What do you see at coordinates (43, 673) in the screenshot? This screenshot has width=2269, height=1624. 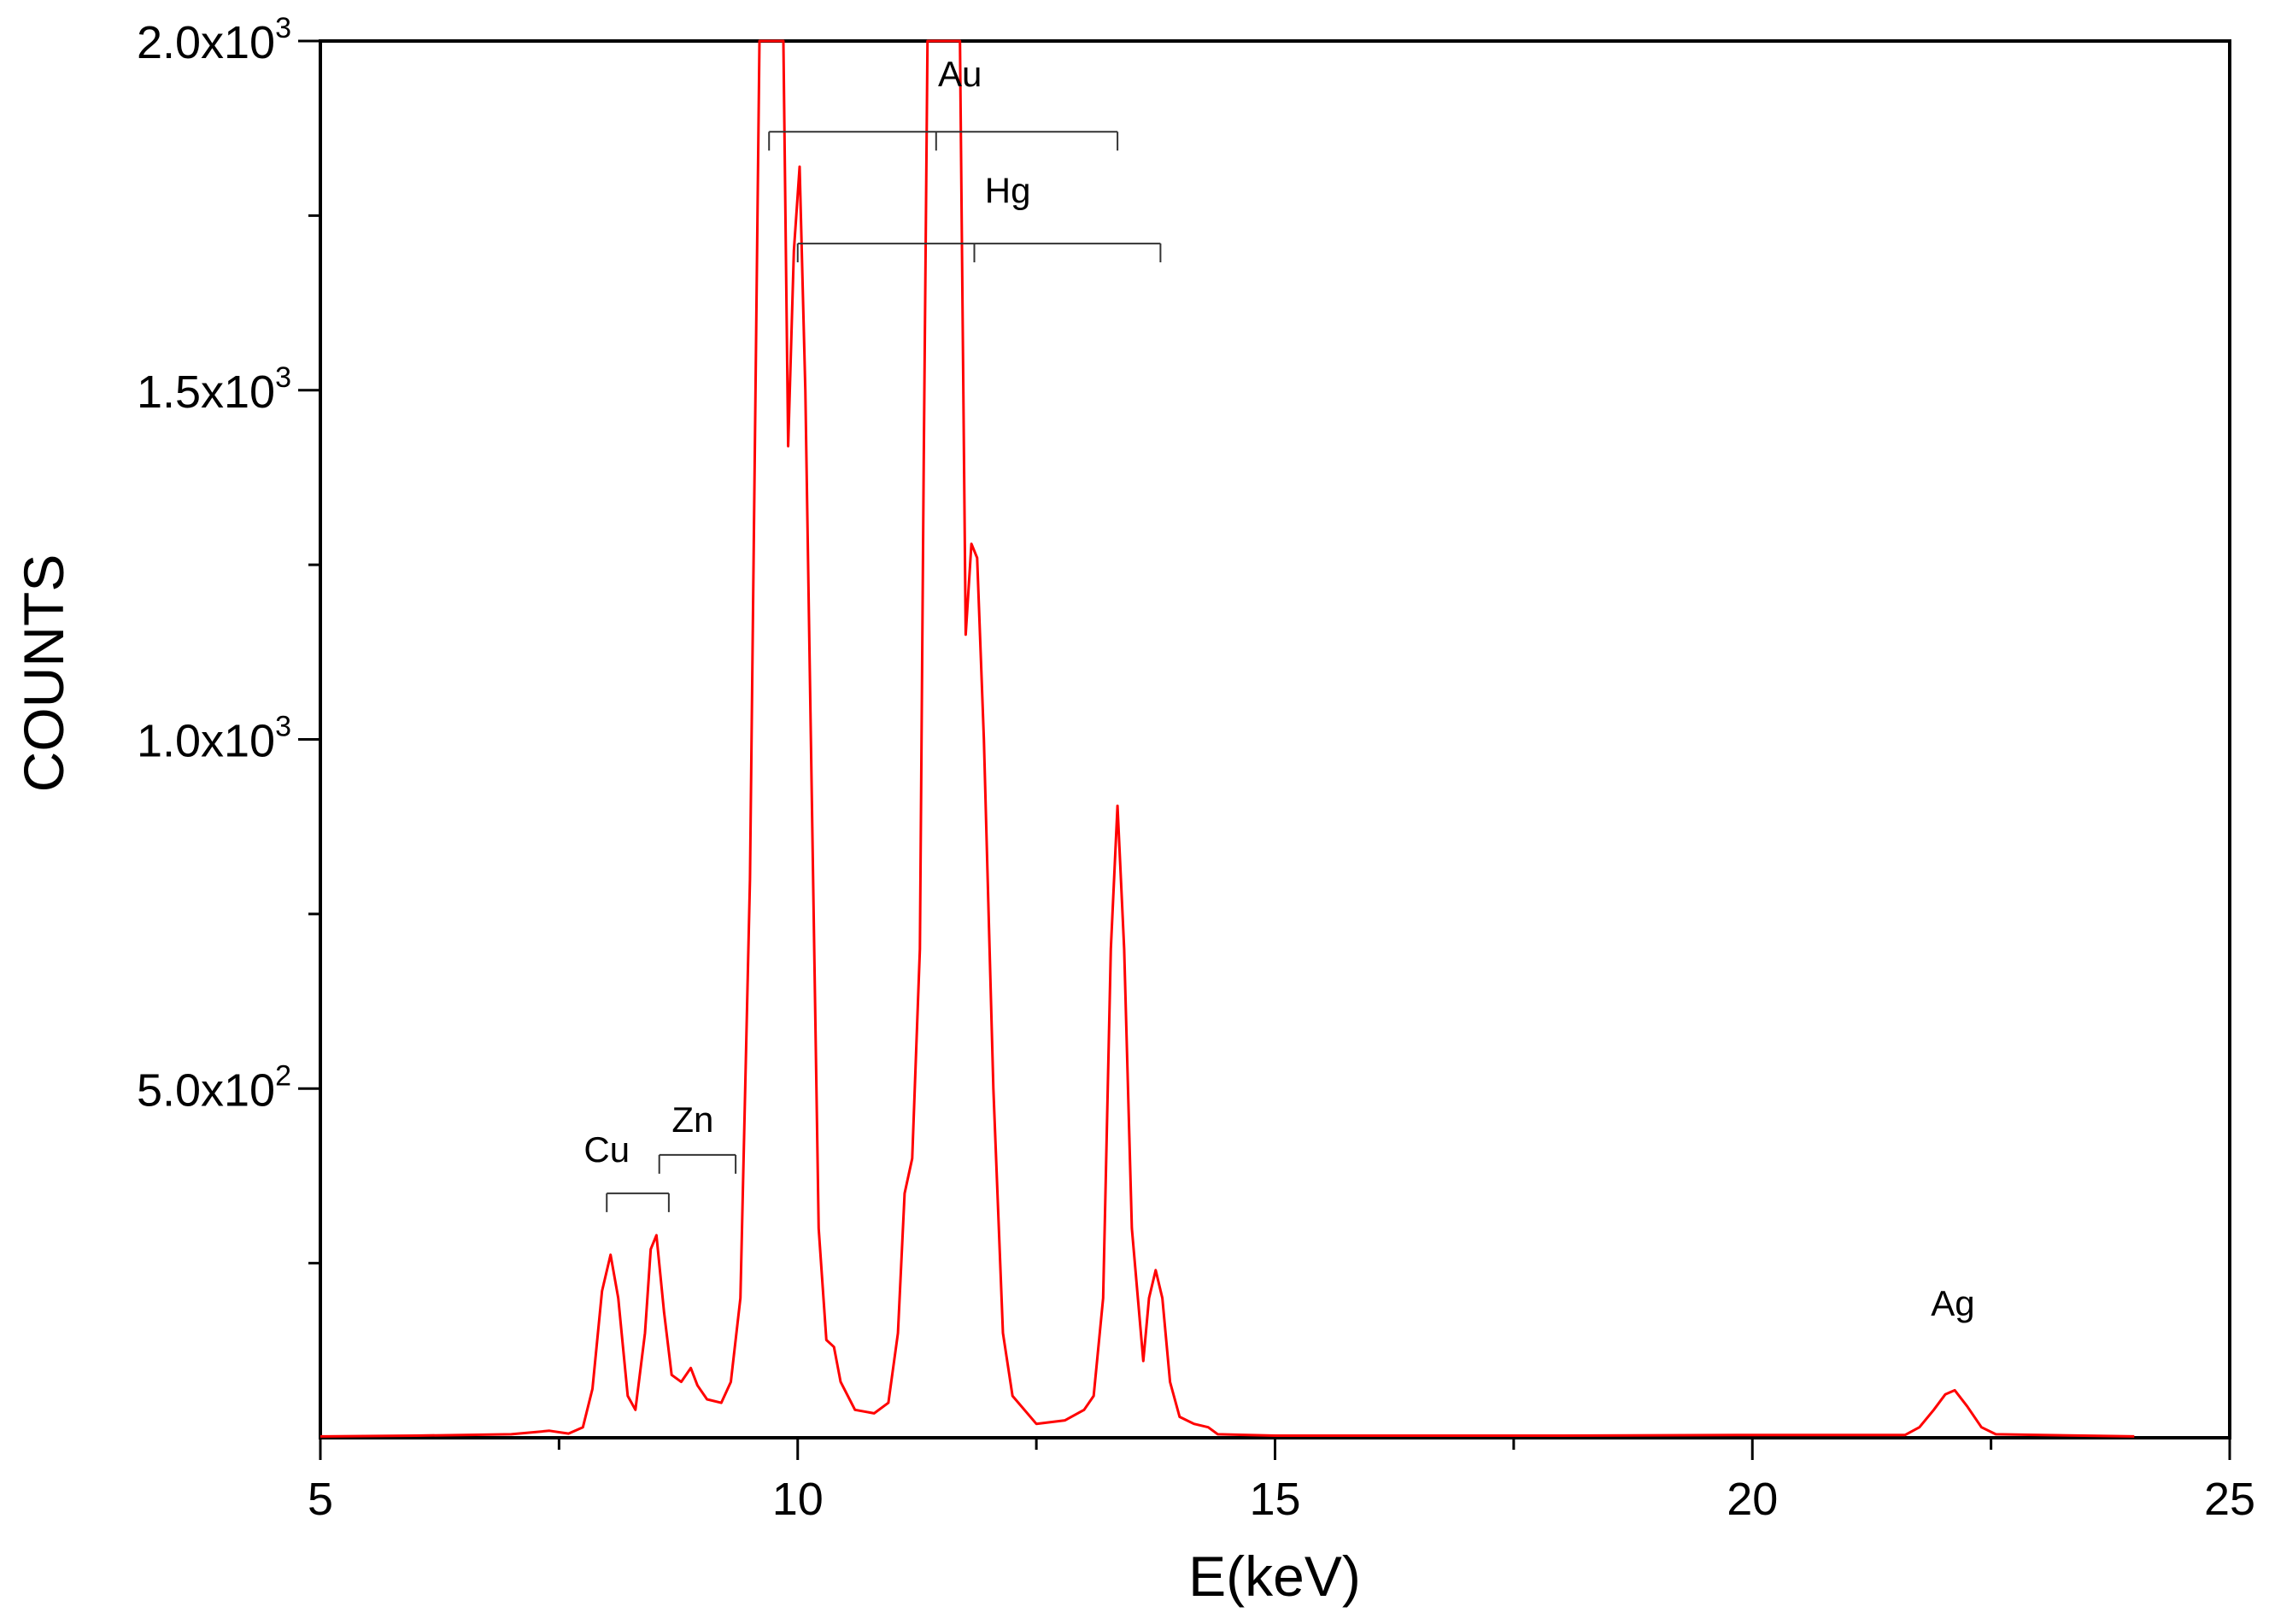 I see `y-axis-title: COUNTS` at bounding box center [43, 673].